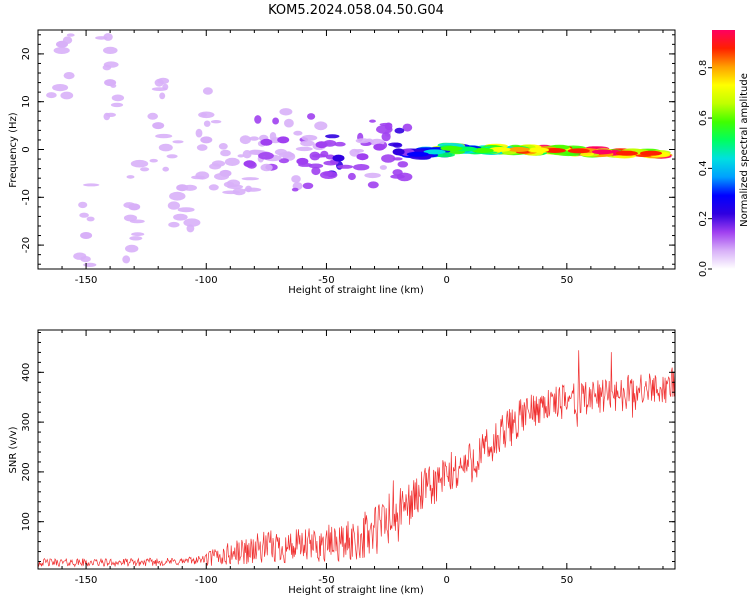  I want to click on snr-y-tick-label: 200, so click(26, 471).